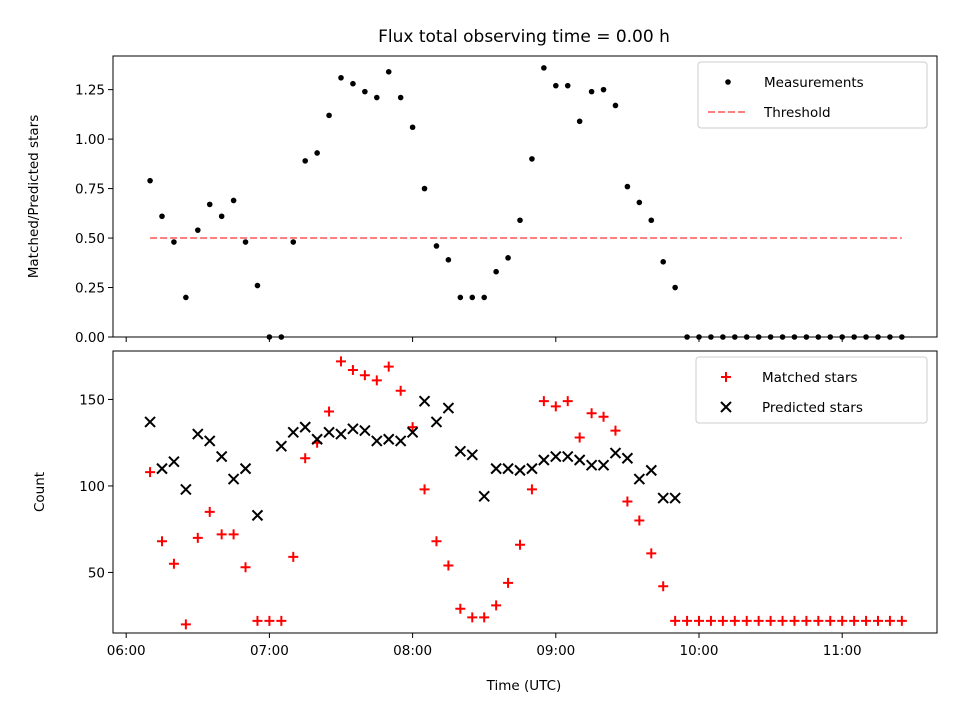  Describe the element at coordinates (810, 378) in the screenshot. I see `legend-label: Matched stars` at that location.